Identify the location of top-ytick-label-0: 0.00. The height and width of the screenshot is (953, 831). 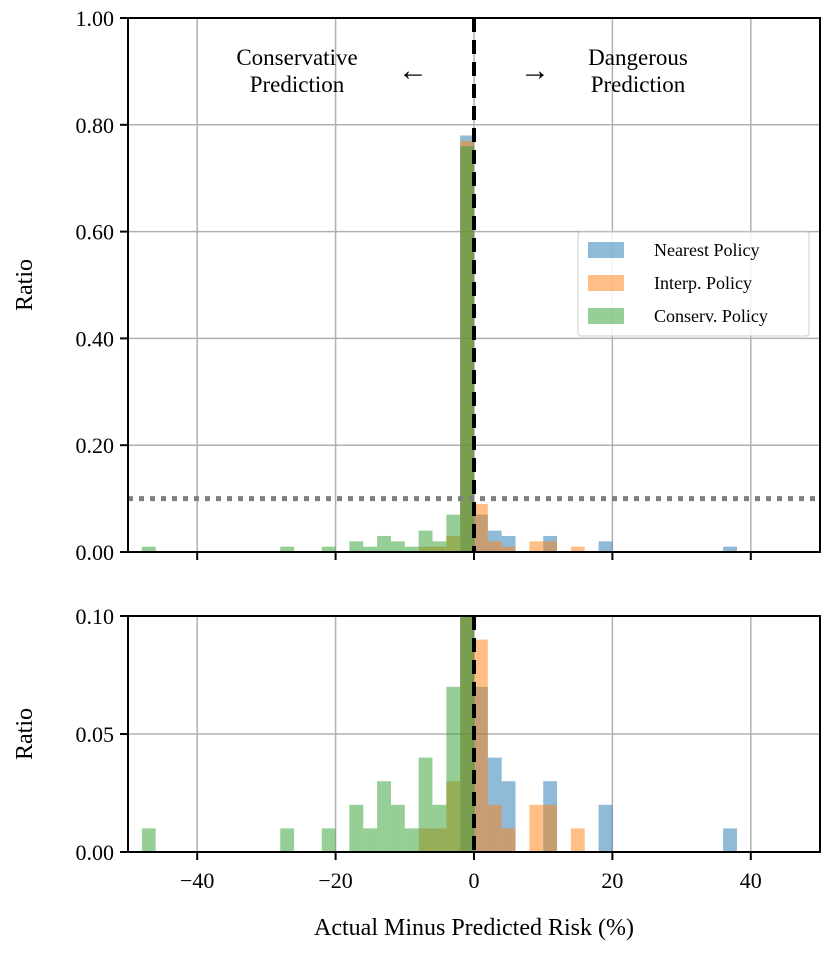
(95, 552).